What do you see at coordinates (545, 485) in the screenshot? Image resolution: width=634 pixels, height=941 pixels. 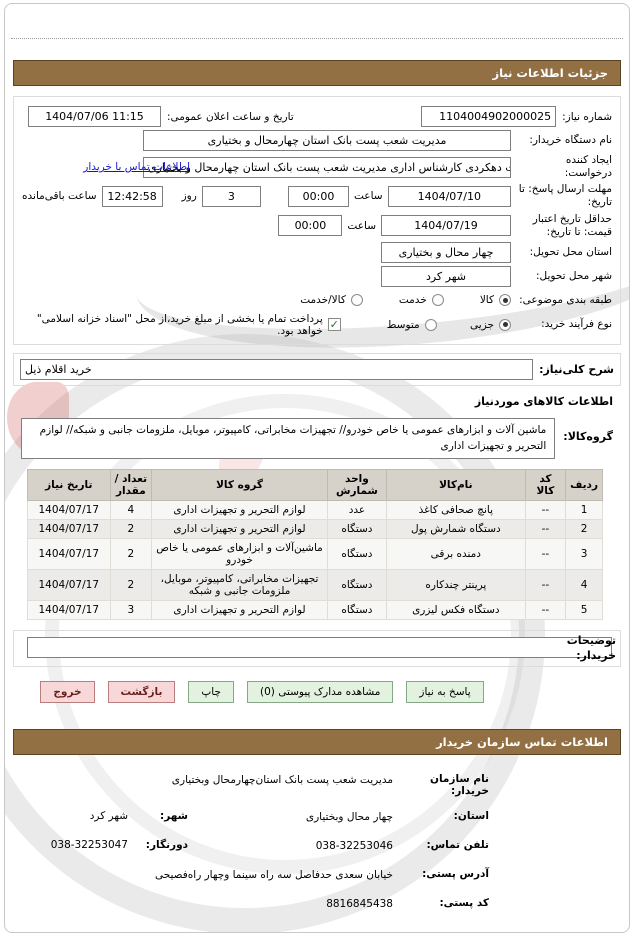 I see `header-item-code: کد کالا` at bounding box center [545, 485].